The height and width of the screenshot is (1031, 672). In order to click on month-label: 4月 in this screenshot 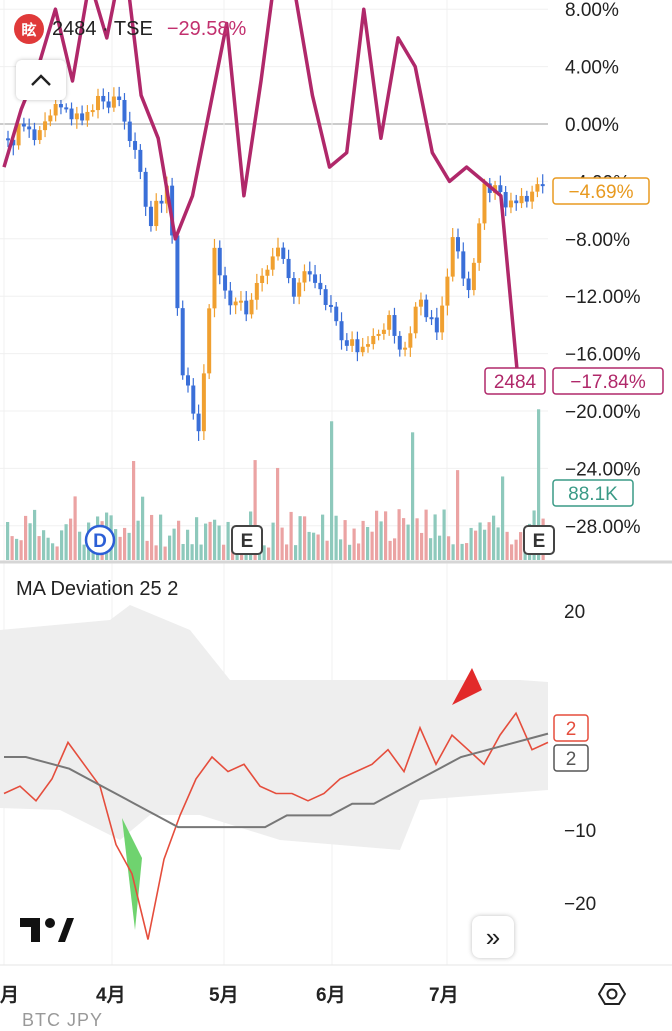, I will do `click(111, 995)`.